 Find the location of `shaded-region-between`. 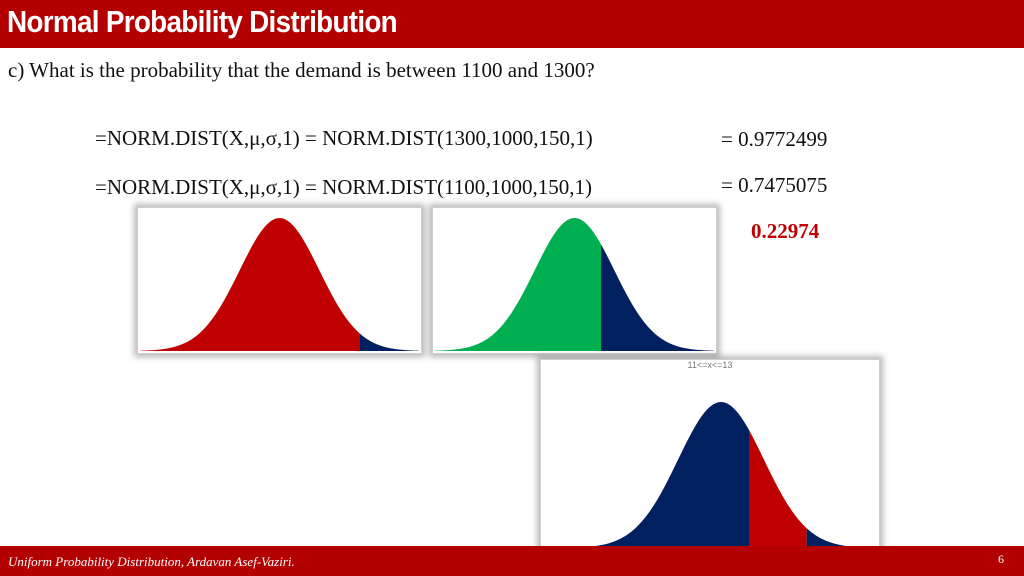

shaded-region-between is located at coordinates (778, 489).